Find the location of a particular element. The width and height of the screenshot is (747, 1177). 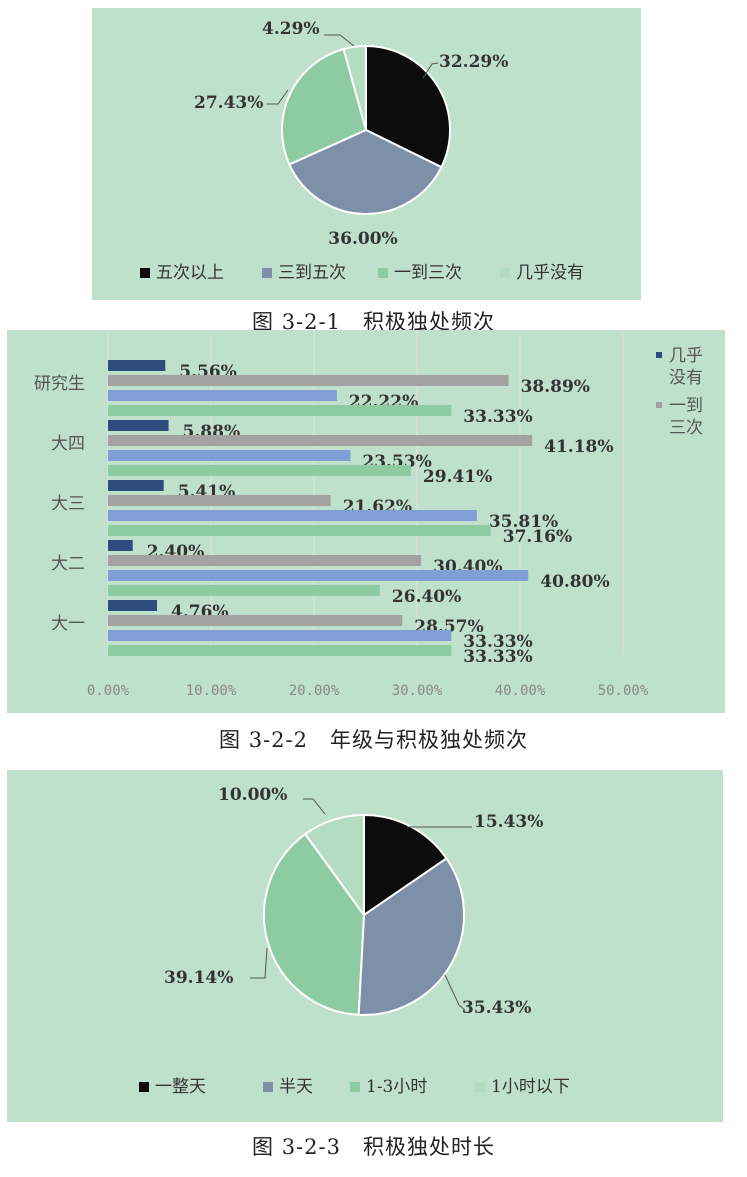

legend-label: 几乎 is located at coordinates (686, 356).